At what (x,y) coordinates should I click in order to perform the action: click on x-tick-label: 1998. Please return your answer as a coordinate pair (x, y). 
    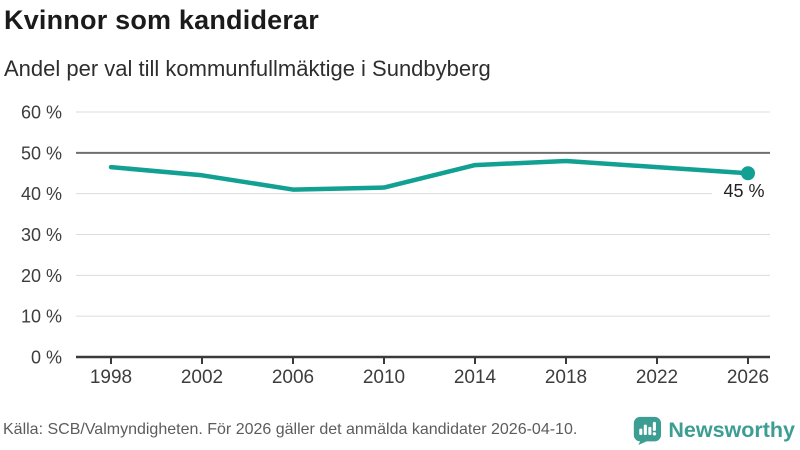
    Looking at the image, I should click on (111, 377).